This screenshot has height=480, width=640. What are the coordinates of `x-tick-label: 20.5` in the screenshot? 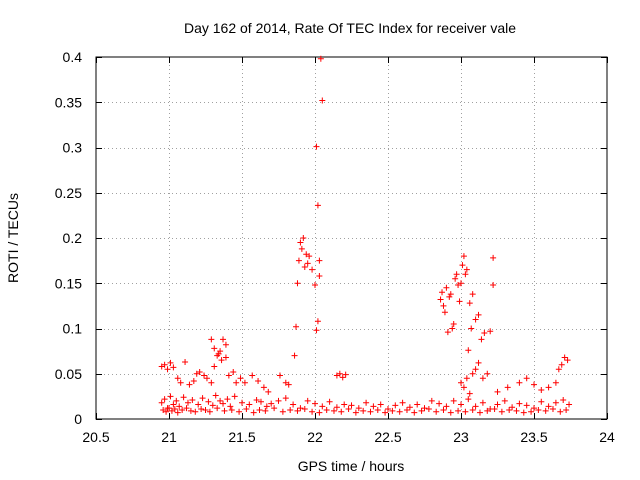 It's located at (95, 437).